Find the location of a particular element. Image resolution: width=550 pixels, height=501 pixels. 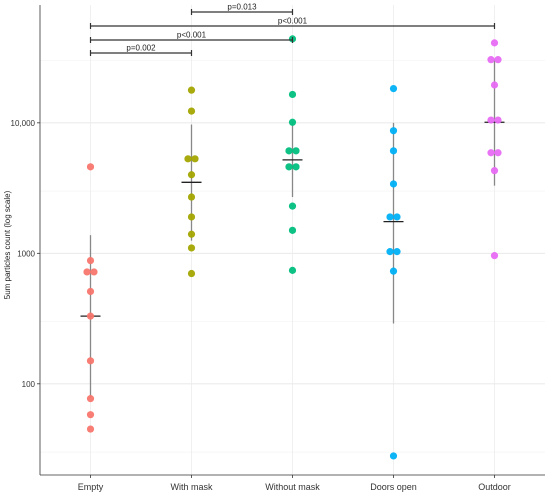

x-tick-label: Without mask is located at coordinates (292, 487).